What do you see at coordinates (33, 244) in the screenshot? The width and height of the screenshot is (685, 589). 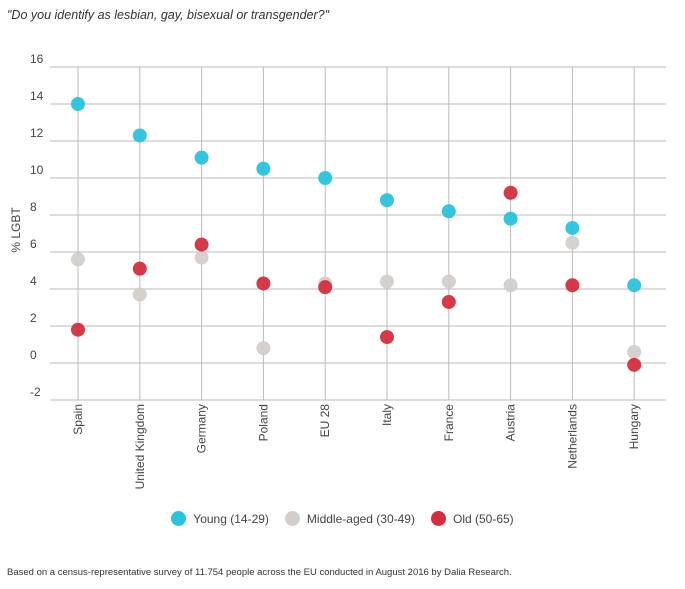 I see `y-tick-label: 6` at bounding box center [33, 244].